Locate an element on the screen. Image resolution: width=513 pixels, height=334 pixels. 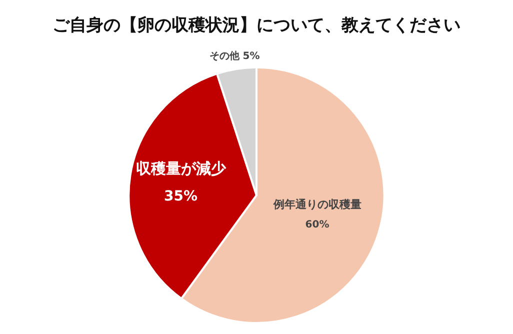
slice-label: その他 5% is located at coordinates (234, 56).